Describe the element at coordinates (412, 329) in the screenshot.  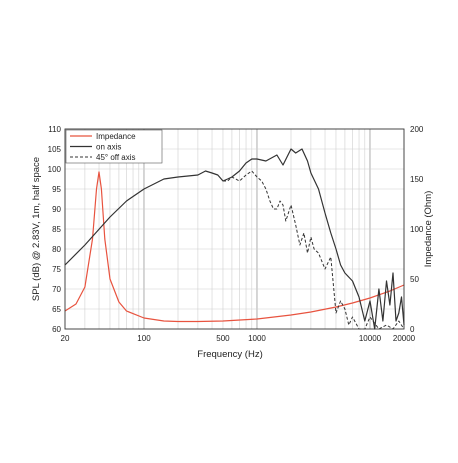
I see `y2-tick-label: 0` at that location.